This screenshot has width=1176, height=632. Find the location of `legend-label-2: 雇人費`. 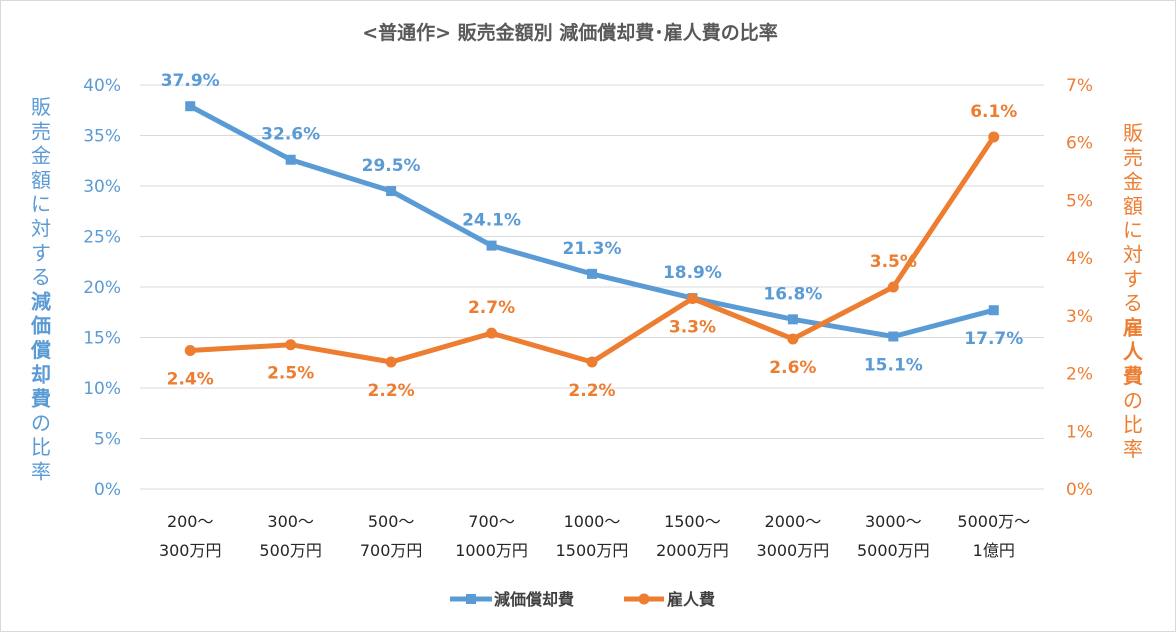

legend-label-2: 雇人費 is located at coordinates (691, 599).